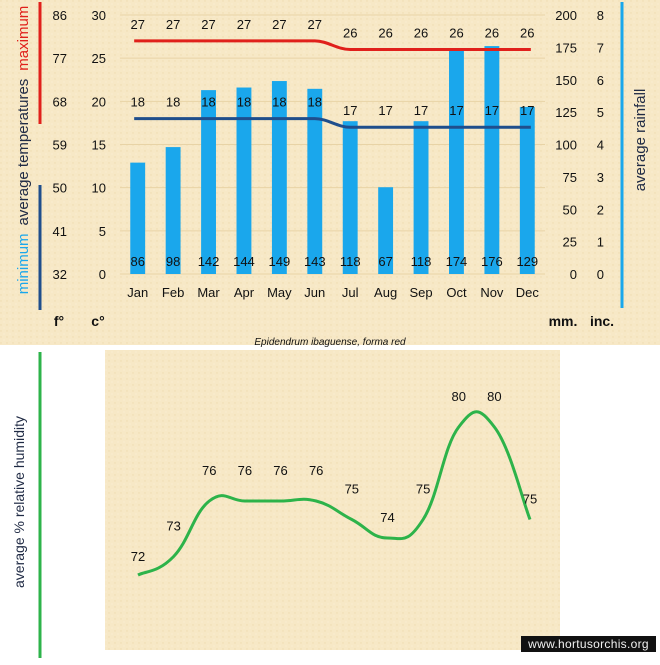  What do you see at coordinates (386, 230) in the screenshot?
I see `rainfall-bar-aug` at bounding box center [386, 230].